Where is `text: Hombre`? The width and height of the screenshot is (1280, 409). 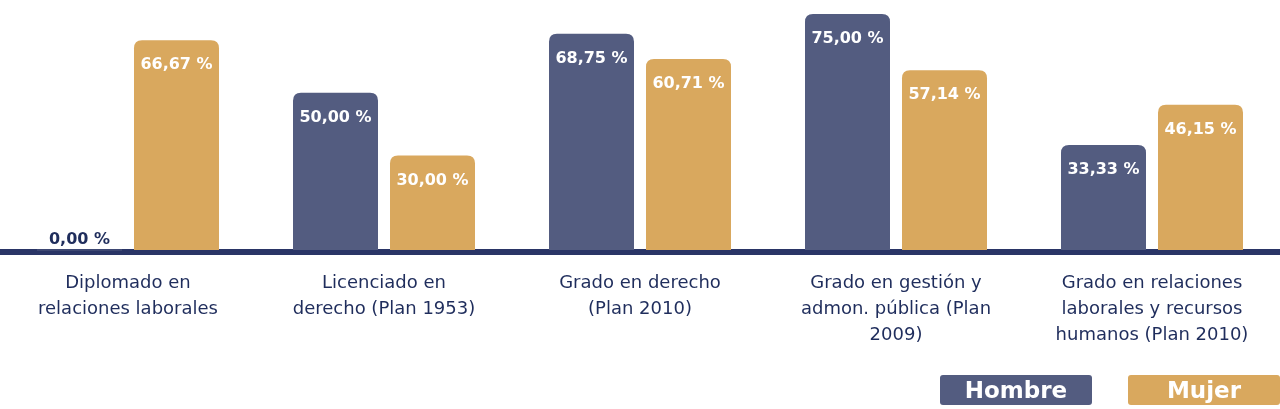
text: Hombre is located at coordinates (1016, 390).